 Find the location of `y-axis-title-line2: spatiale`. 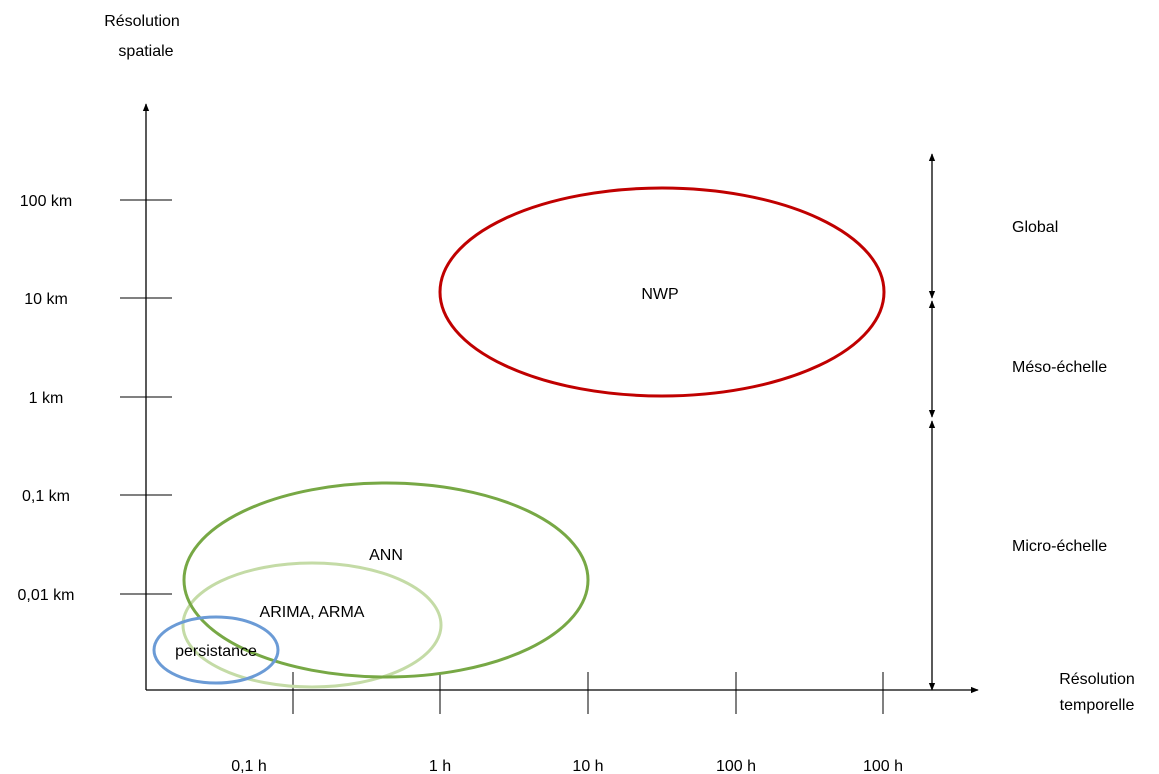

y-axis-title-line2: spatiale is located at coordinates (145, 51).